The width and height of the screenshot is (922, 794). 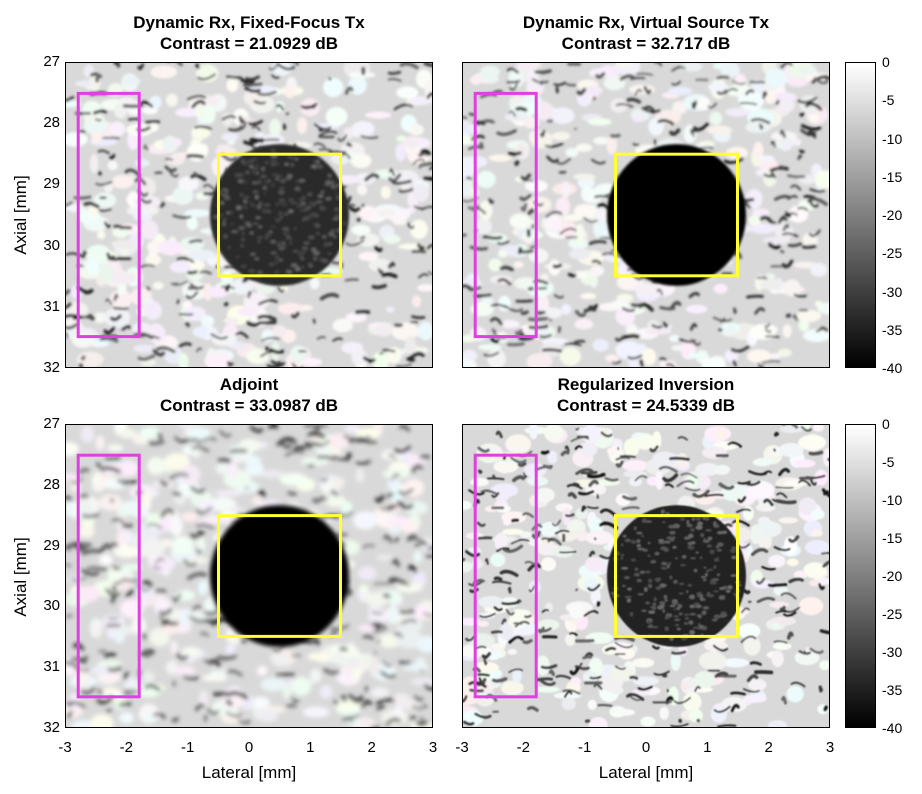 What do you see at coordinates (860, 215) in the screenshot?
I see `colorbar-top` at bounding box center [860, 215].